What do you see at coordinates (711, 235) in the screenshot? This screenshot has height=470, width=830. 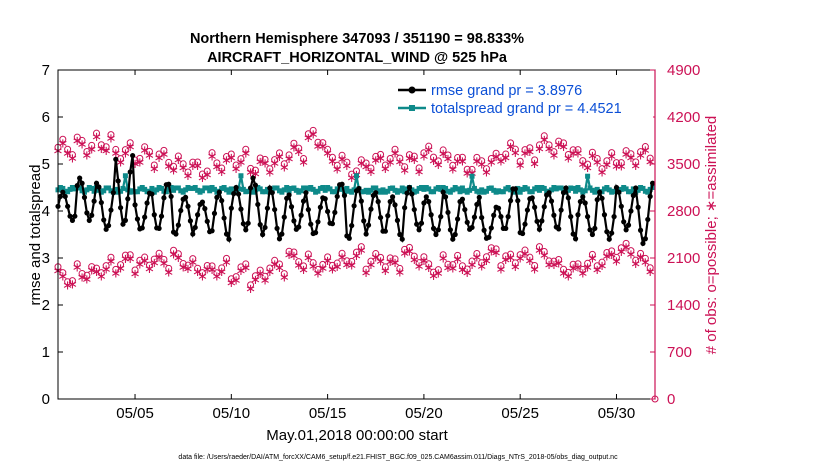 I see `y-axis-label-right: # of obs: o=possible; ∗=assimilated` at bounding box center [711, 235].